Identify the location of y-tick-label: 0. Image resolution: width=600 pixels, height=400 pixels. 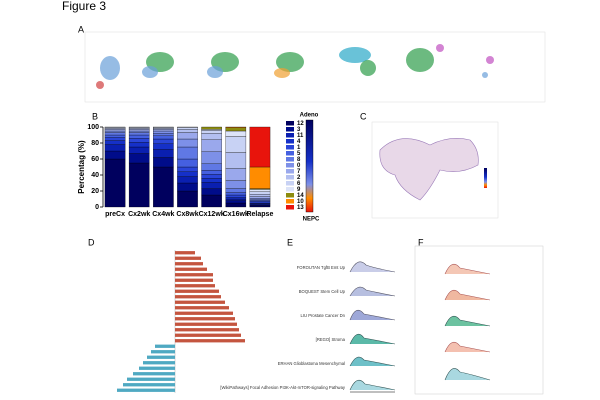
(97, 207).